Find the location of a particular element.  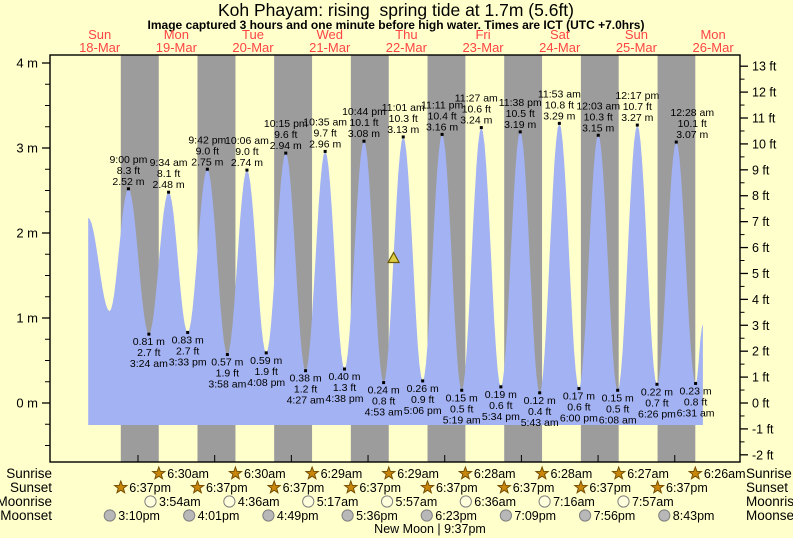

low-tide-label: 6:08 am is located at coordinates (618, 420).